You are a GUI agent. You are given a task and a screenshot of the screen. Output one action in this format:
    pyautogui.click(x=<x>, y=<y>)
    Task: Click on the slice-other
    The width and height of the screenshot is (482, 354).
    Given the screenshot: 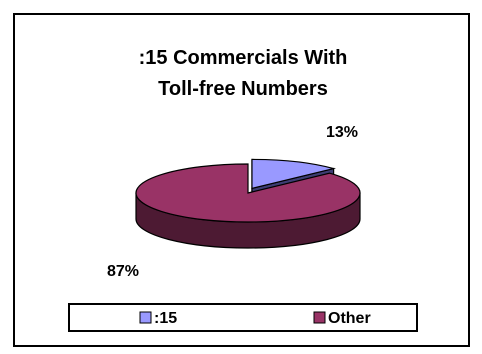 What is the action you would take?
    pyautogui.click(x=248, y=193)
    